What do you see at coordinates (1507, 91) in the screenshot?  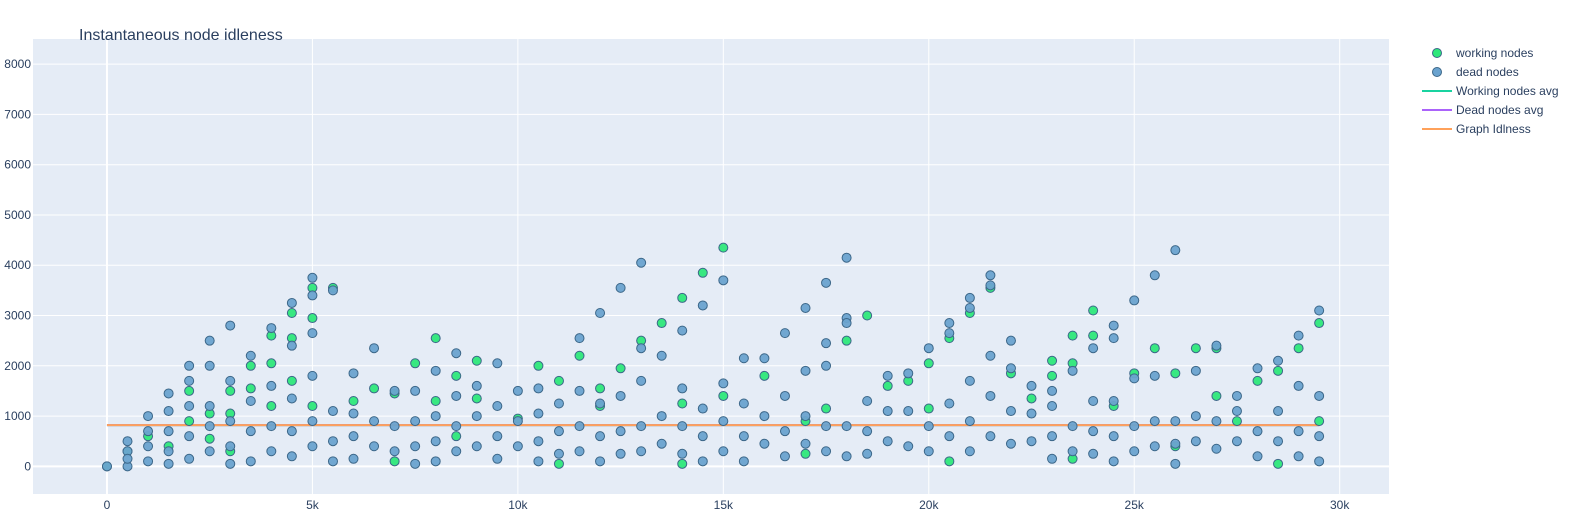 I see `legend-label: Working nodes avg` at bounding box center [1507, 91].